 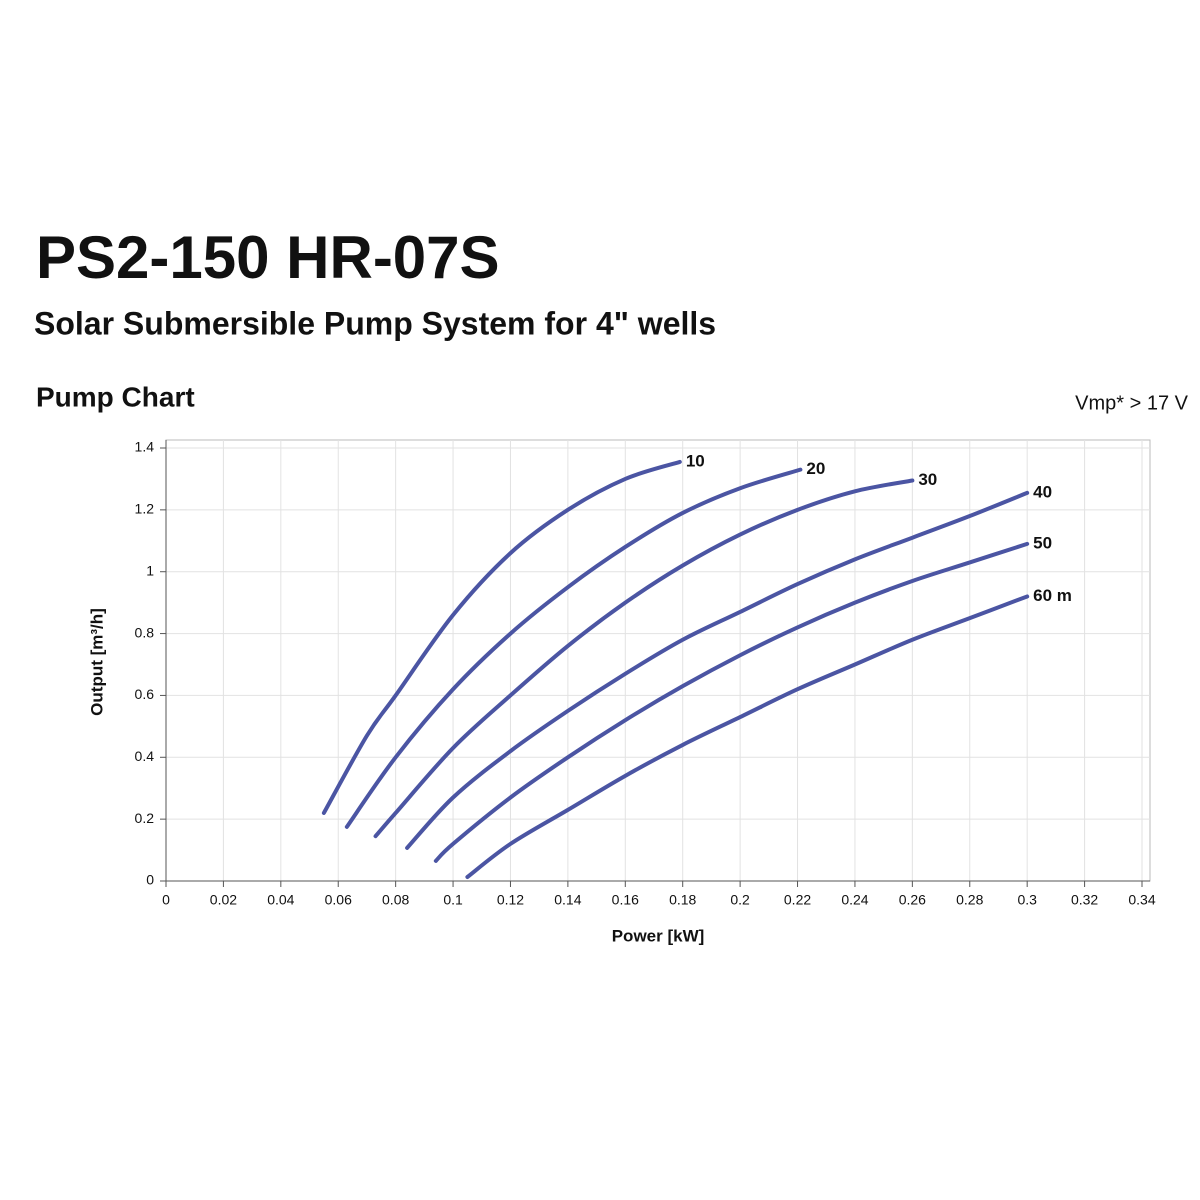 What do you see at coordinates (1052, 595) in the screenshot?
I see `series-label: 60 m` at bounding box center [1052, 595].